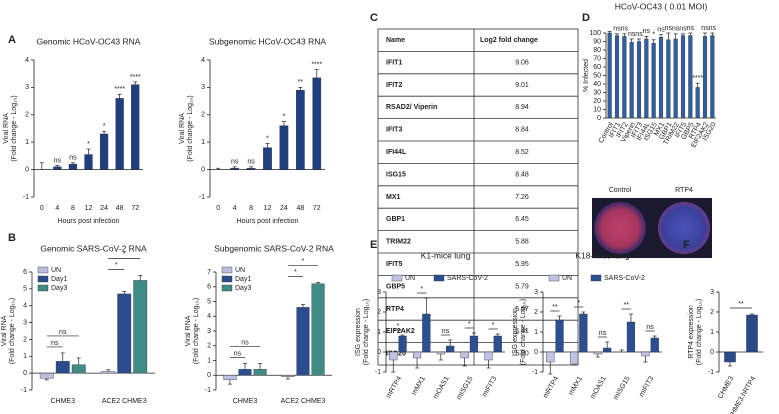 The height and width of the screenshot is (414, 779). What do you see at coordinates (522, 242) in the screenshot?
I see `table-cell: 5.88` at bounding box center [522, 242].